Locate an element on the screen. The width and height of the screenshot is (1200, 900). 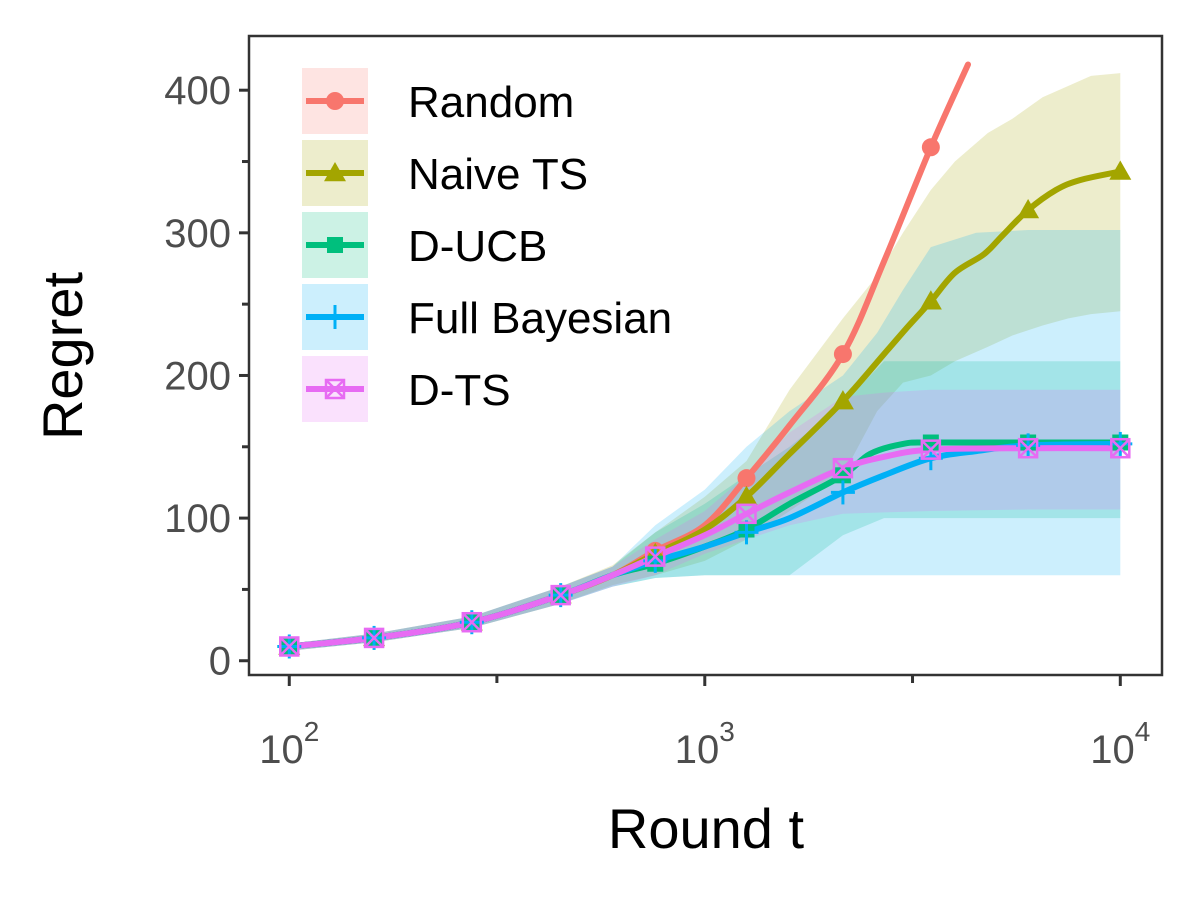
y-axis-title: Regret is located at coordinates (62, 356).